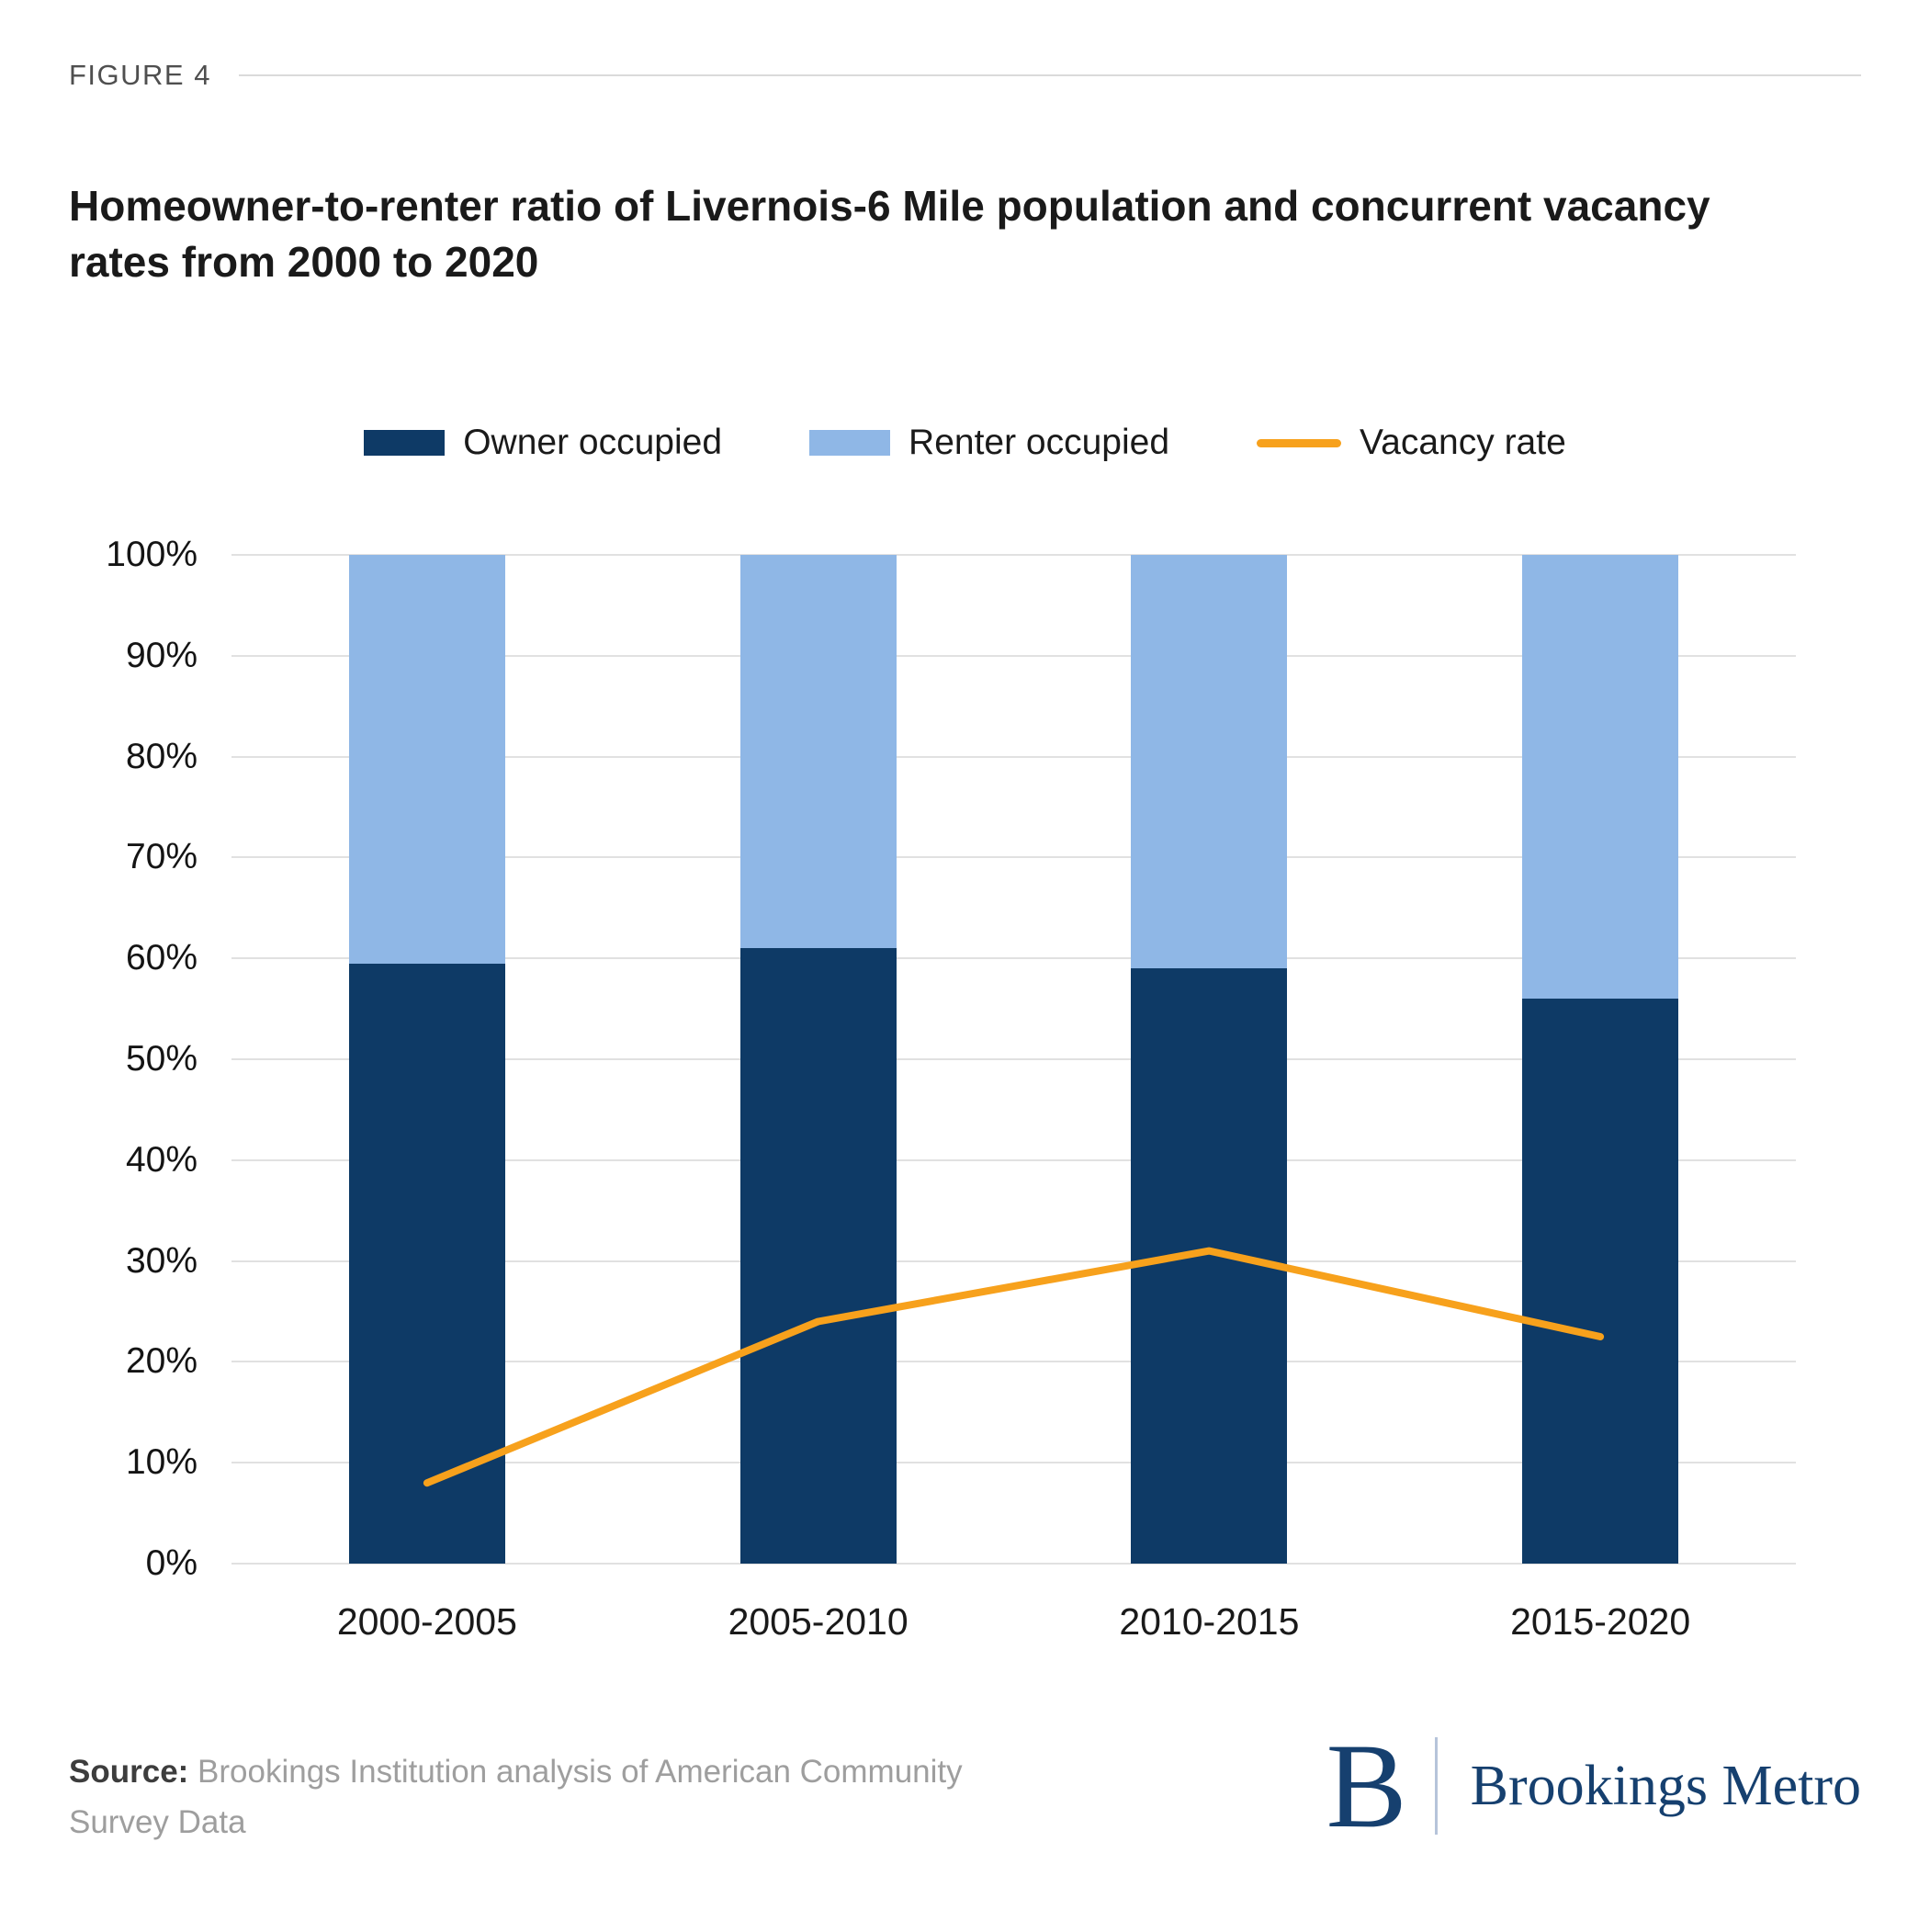  I want to click on vacancy-rate-line, so click(1014, 1367).